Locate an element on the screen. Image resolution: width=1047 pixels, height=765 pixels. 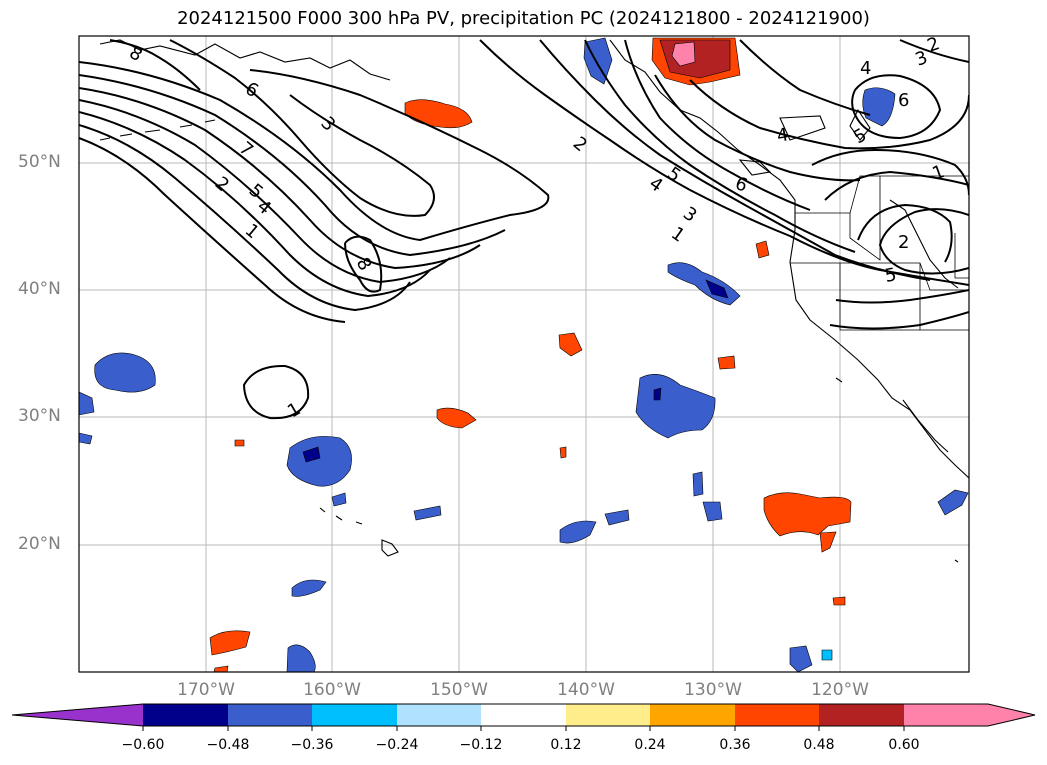
colorbar is located at coordinates (523, 717).